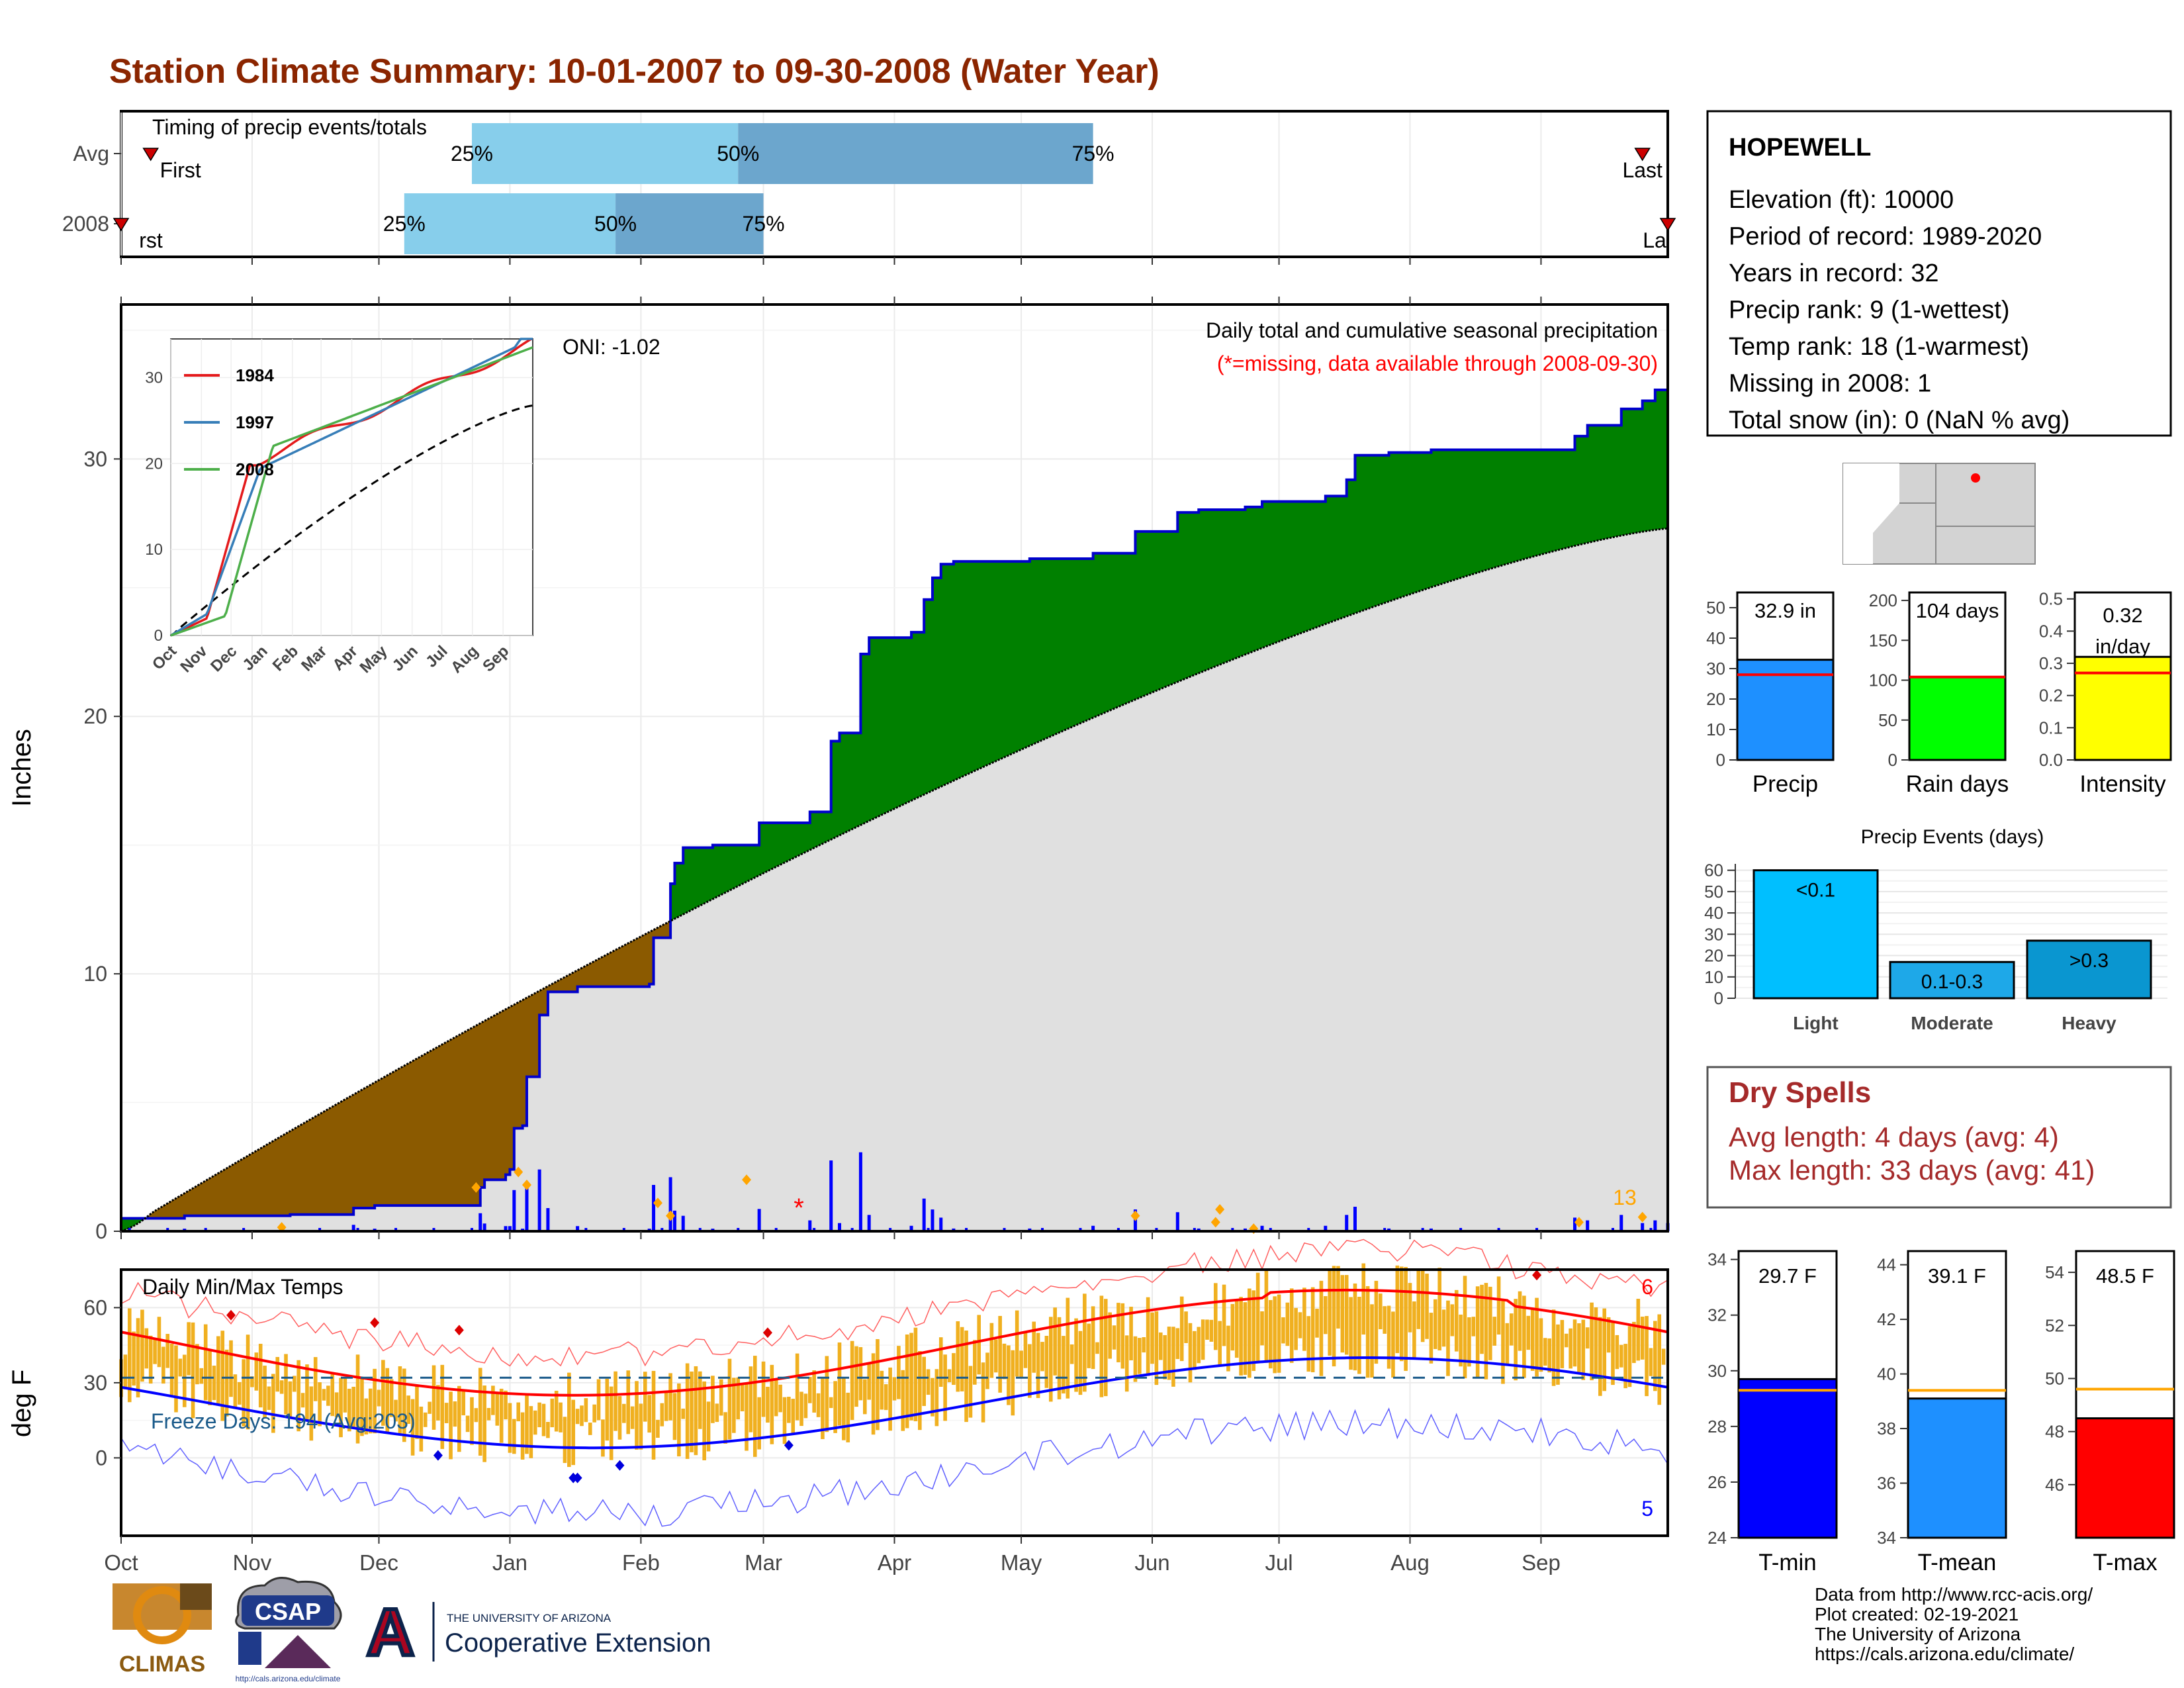  I want to click on inset-series-1997, so click(351, 487).